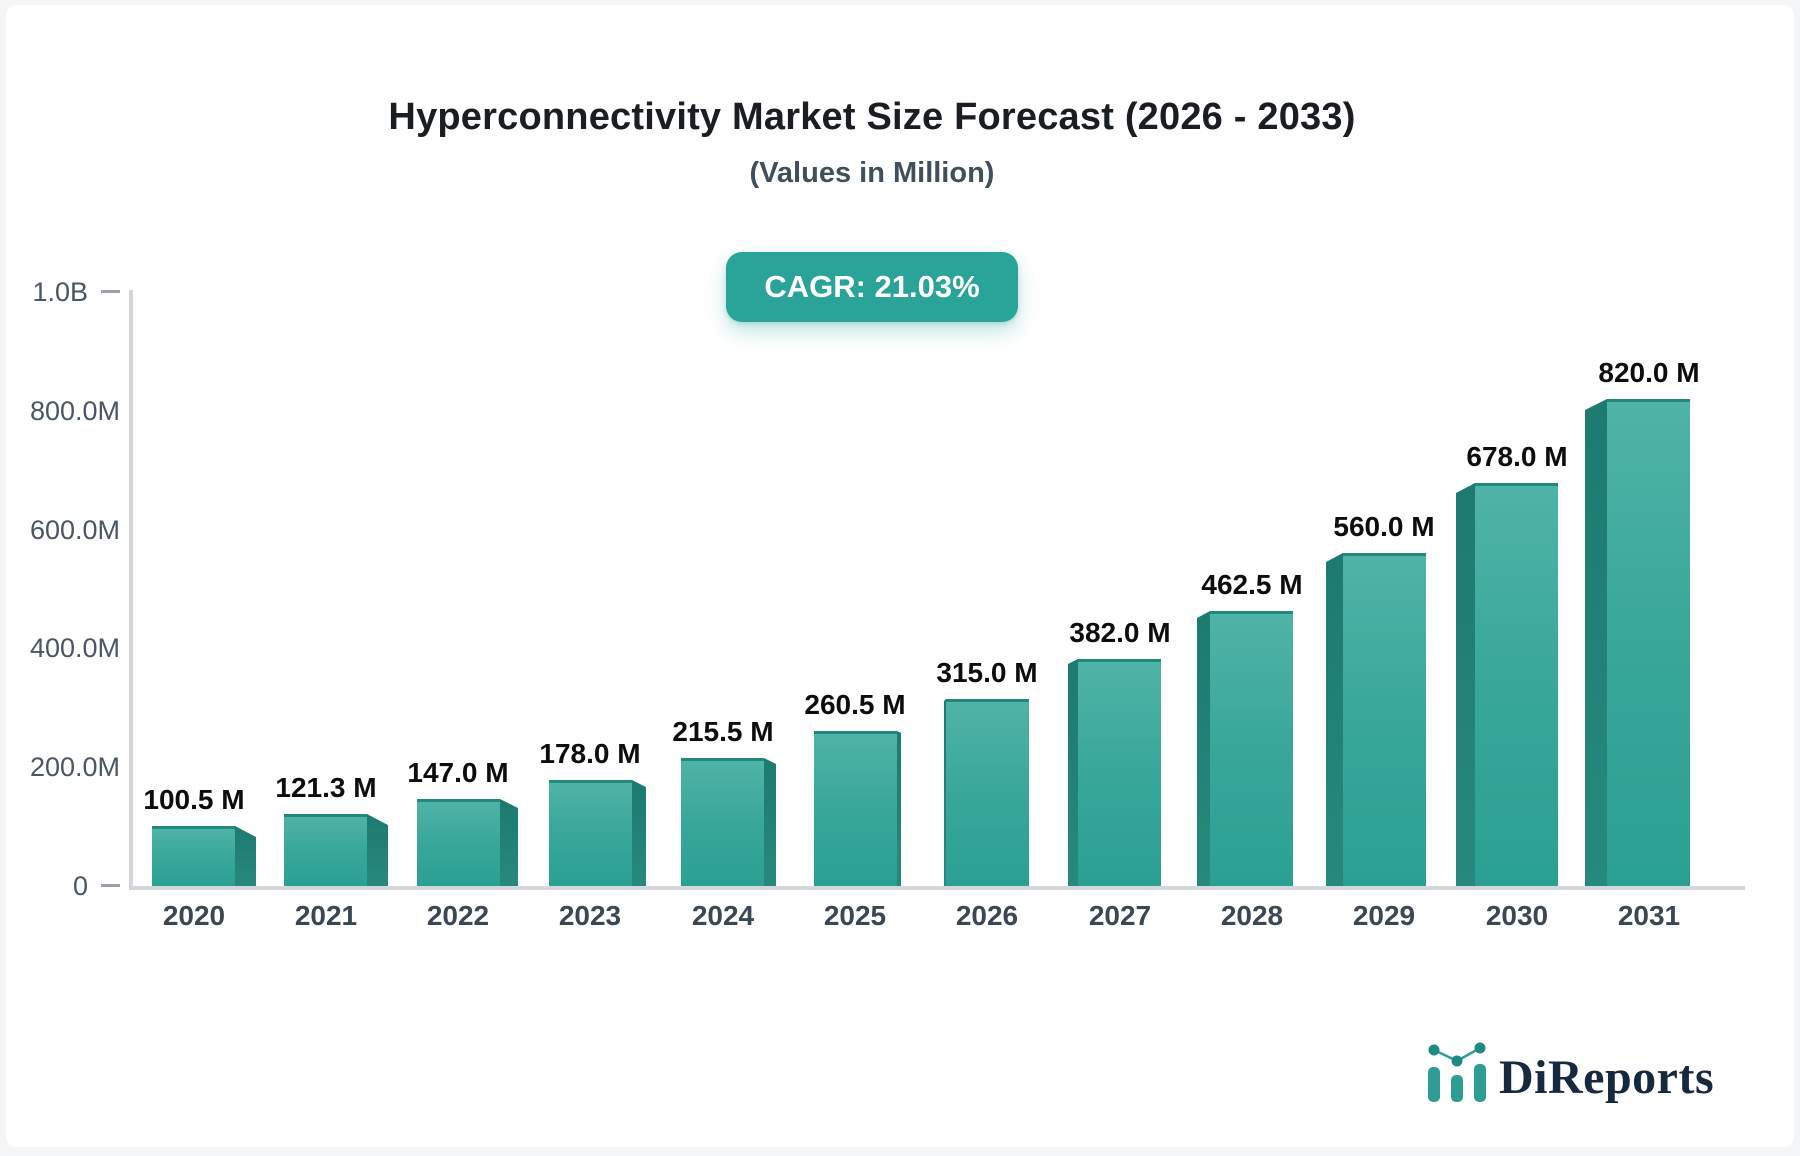 This screenshot has height=1156, width=1800. What do you see at coordinates (1384, 526) in the screenshot?
I see `bar-value-label: 560.0 M` at bounding box center [1384, 526].